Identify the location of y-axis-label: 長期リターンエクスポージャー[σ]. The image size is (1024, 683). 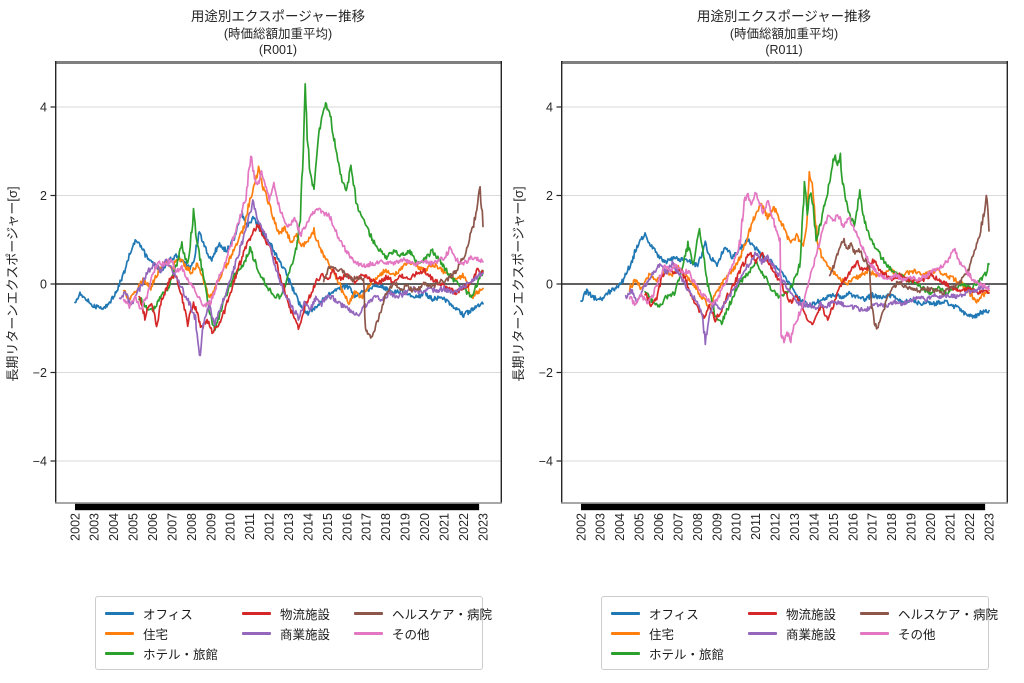
(518, 283).